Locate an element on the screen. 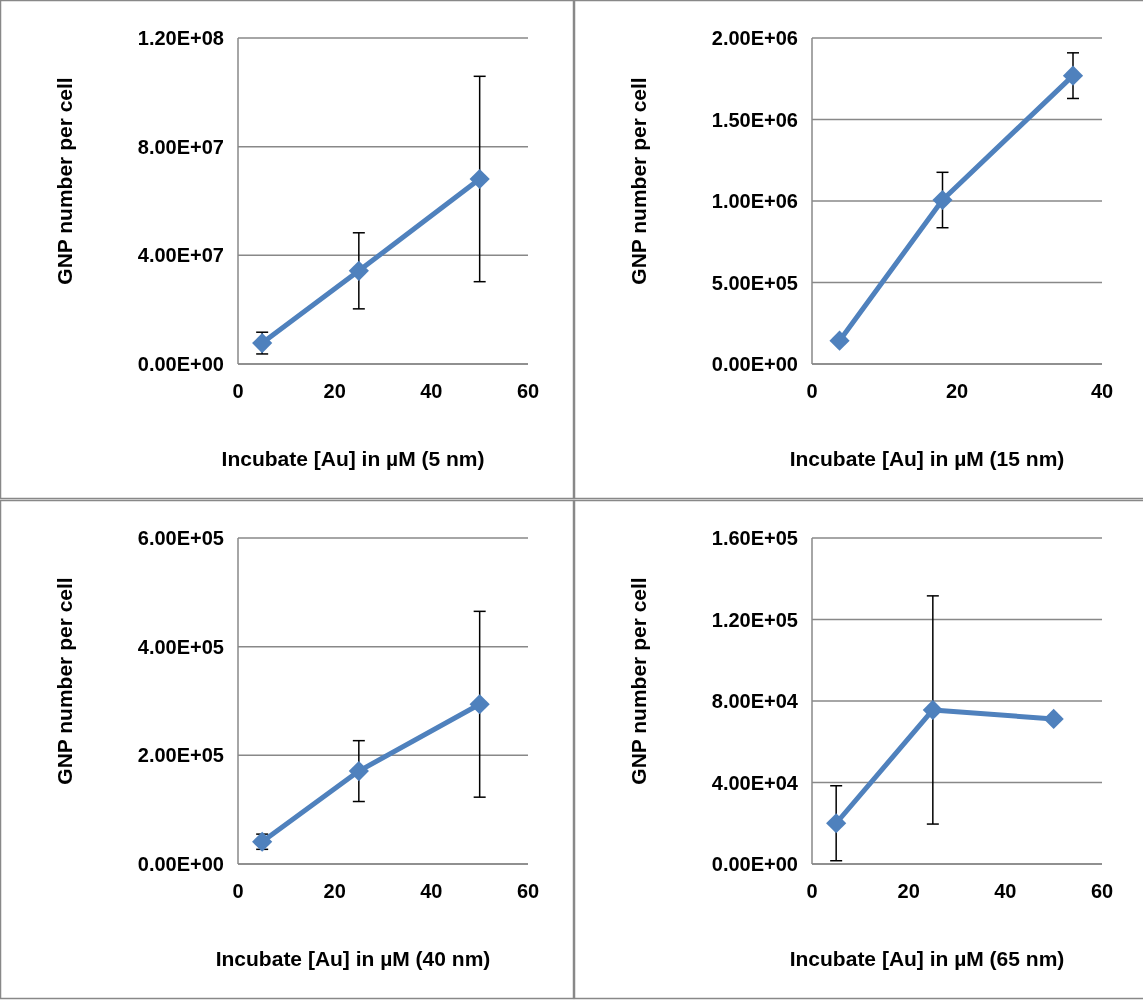  y-tick-label: 8.00E+04 is located at coordinates (755, 701).